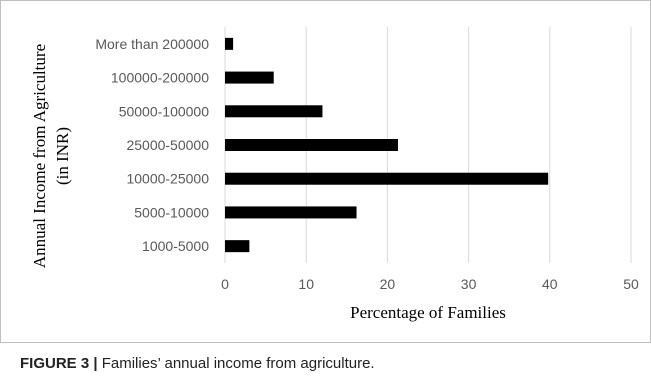 The height and width of the screenshot is (385, 651). What do you see at coordinates (167, 179) in the screenshot?
I see `category-label: 10000-25000` at bounding box center [167, 179].